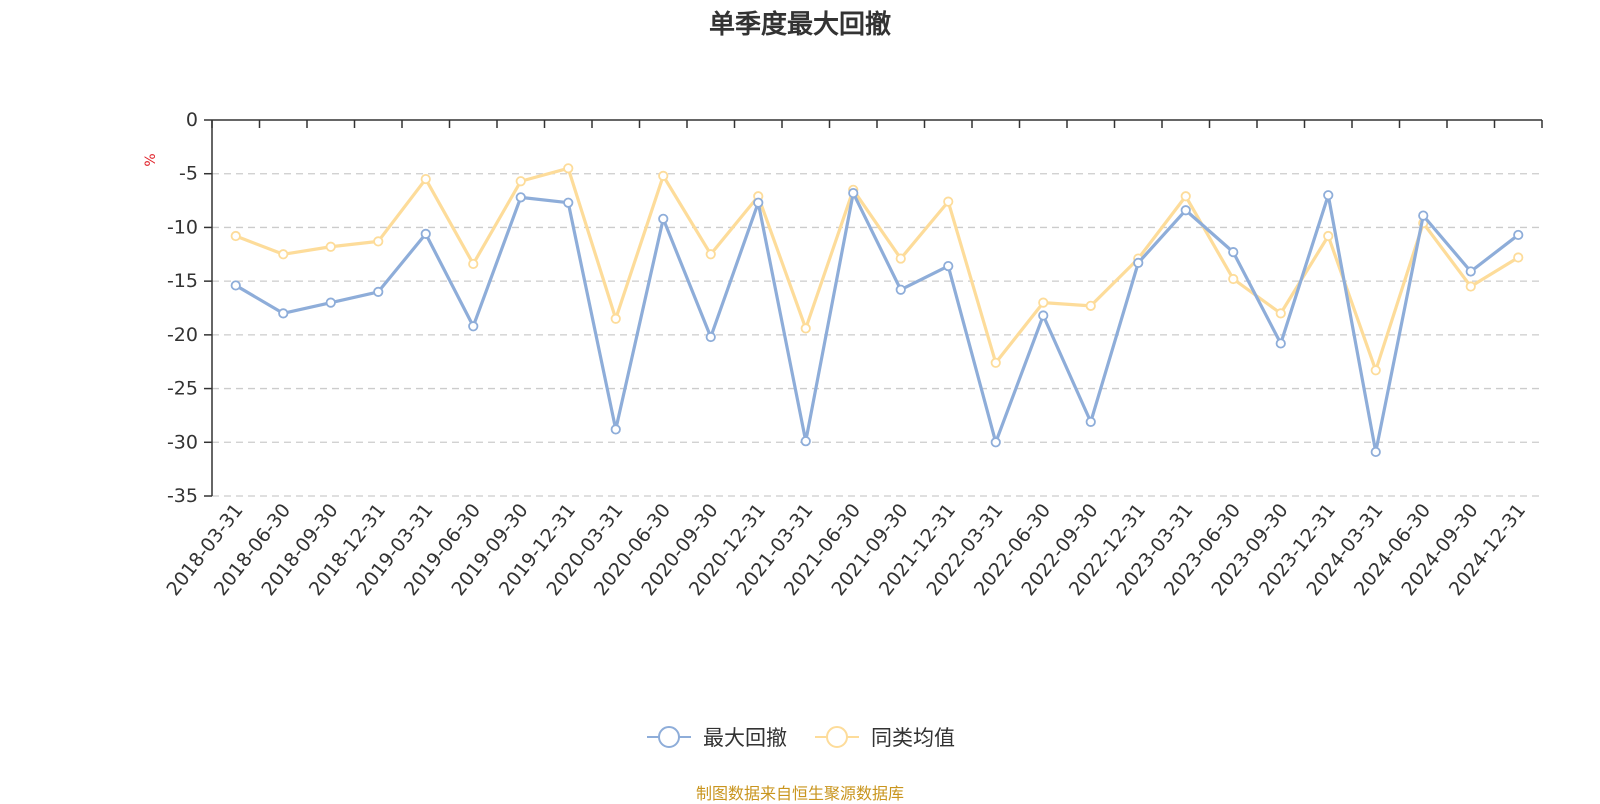 The image size is (1600, 804). Describe the element at coordinates (182, 496) in the screenshot. I see `y-tick-label: -35` at that location.